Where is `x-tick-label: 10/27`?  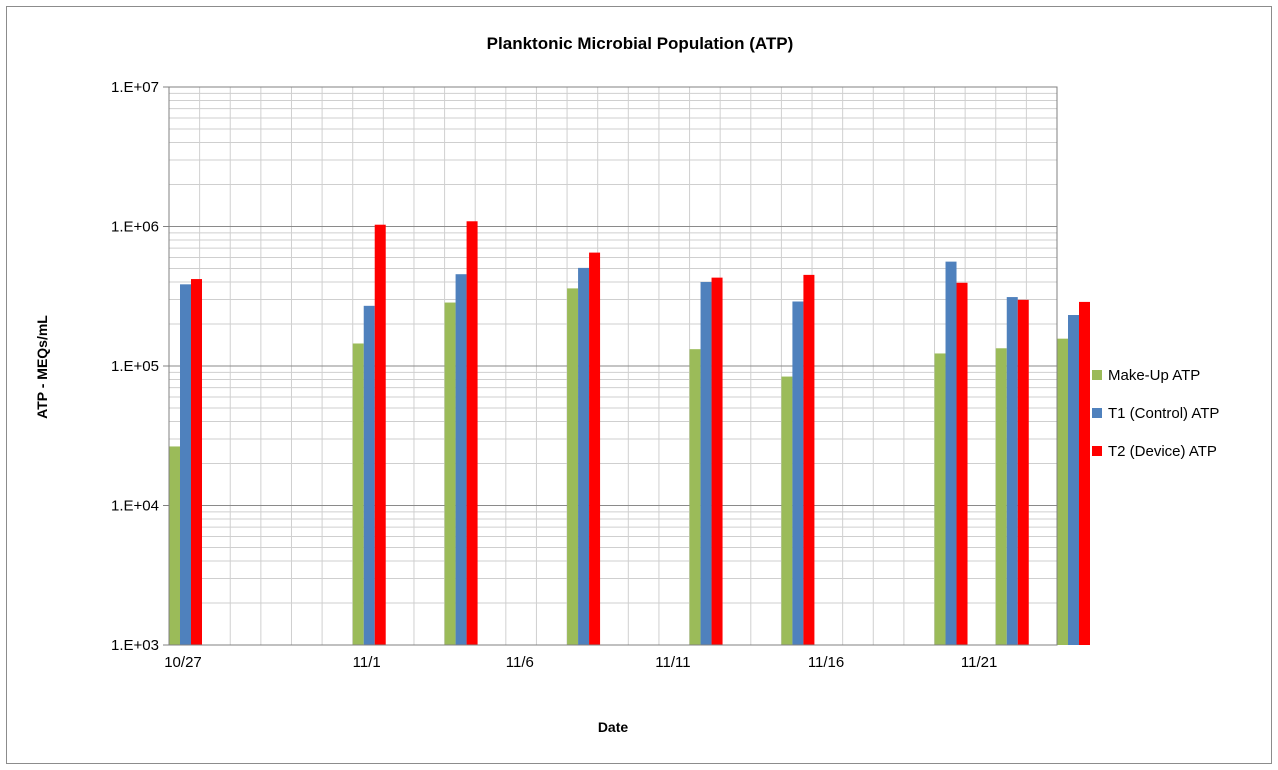
x-tick-label: 10/27 is located at coordinates (183, 662).